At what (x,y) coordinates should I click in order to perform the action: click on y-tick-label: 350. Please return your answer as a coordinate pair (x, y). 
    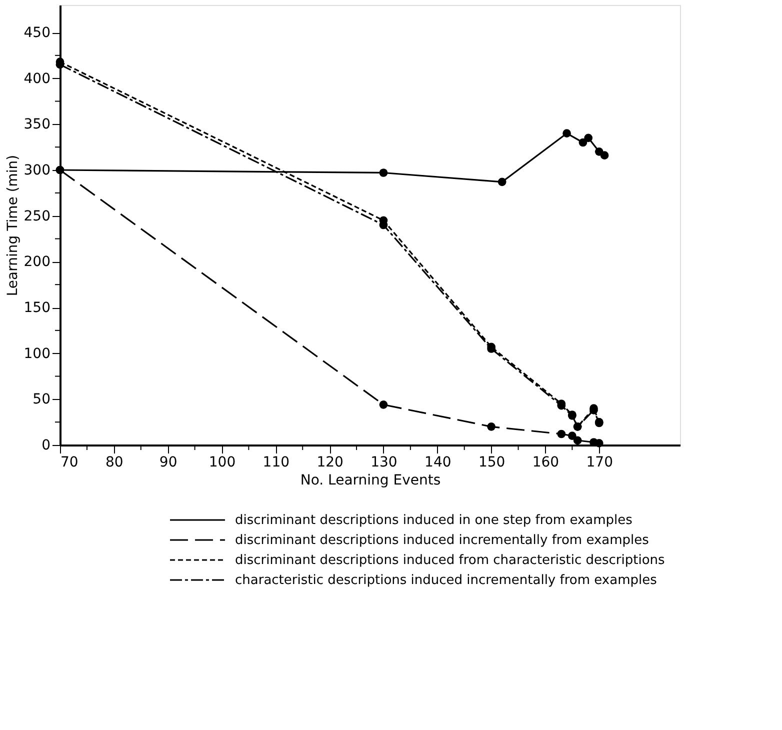
    Looking at the image, I should click on (37, 124).